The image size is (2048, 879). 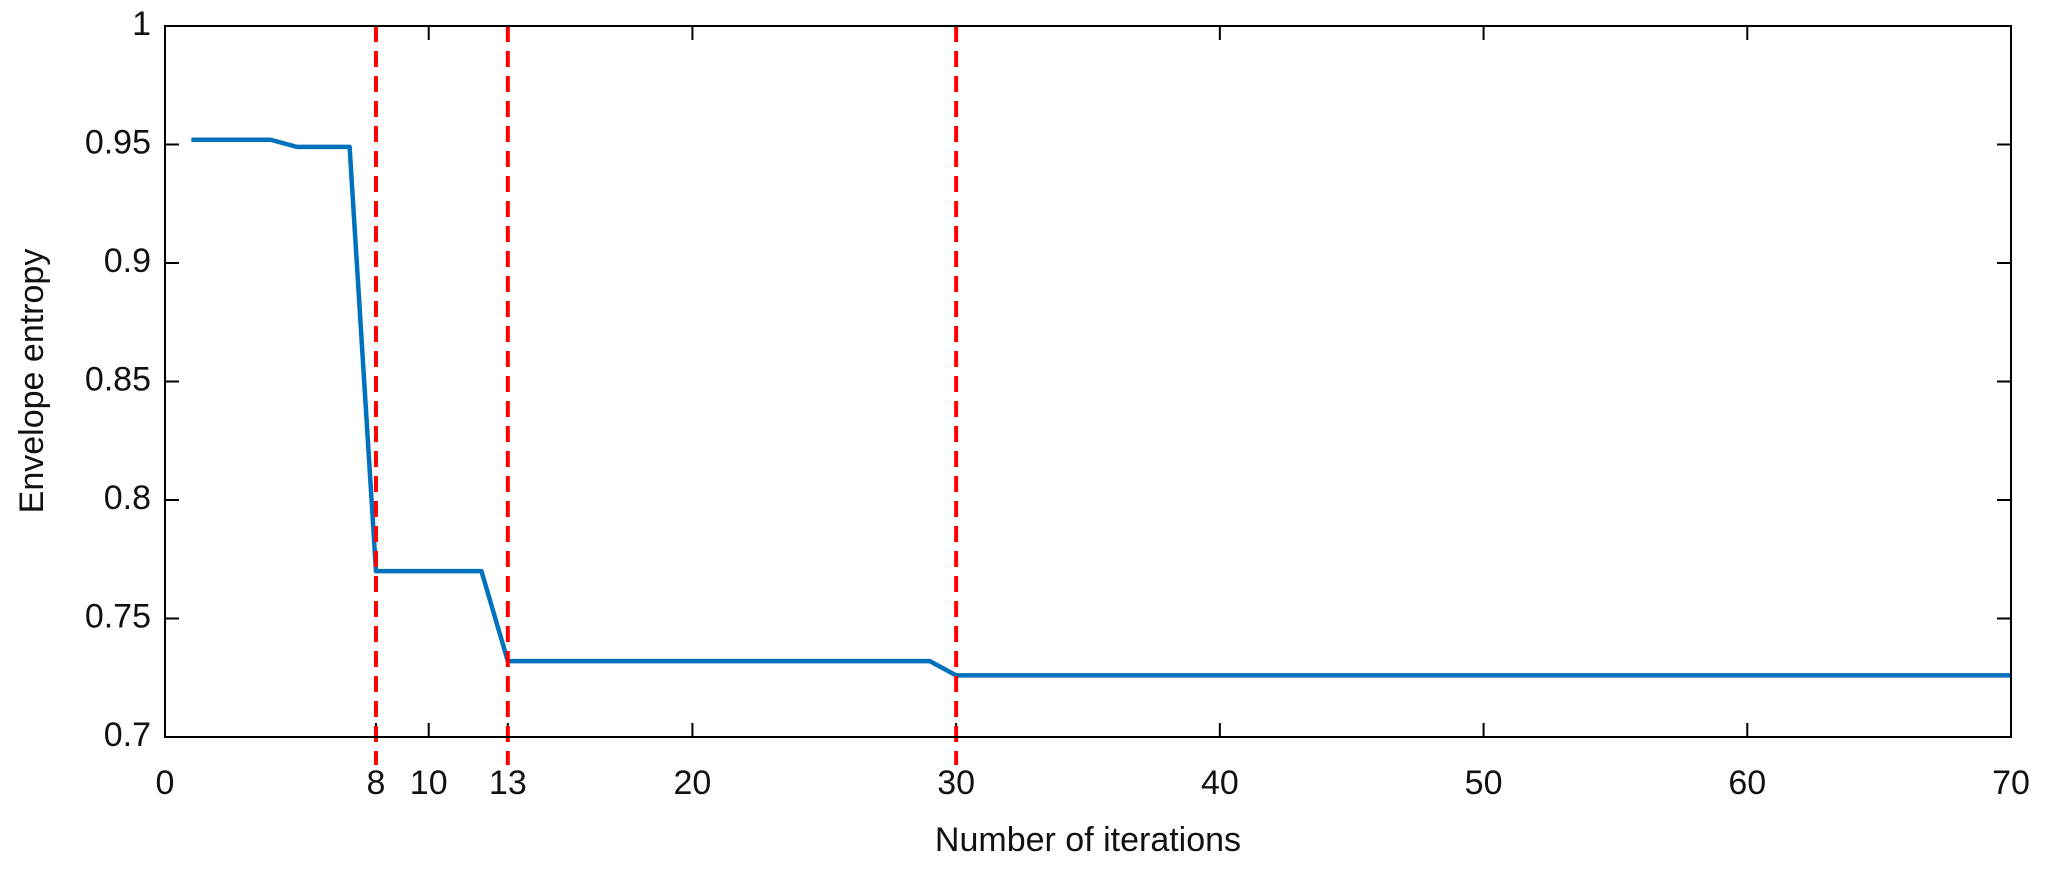 What do you see at coordinates (508, 783) in the screenshot?
I see `x-tick-label: 13` at bounding box center [508, 783].